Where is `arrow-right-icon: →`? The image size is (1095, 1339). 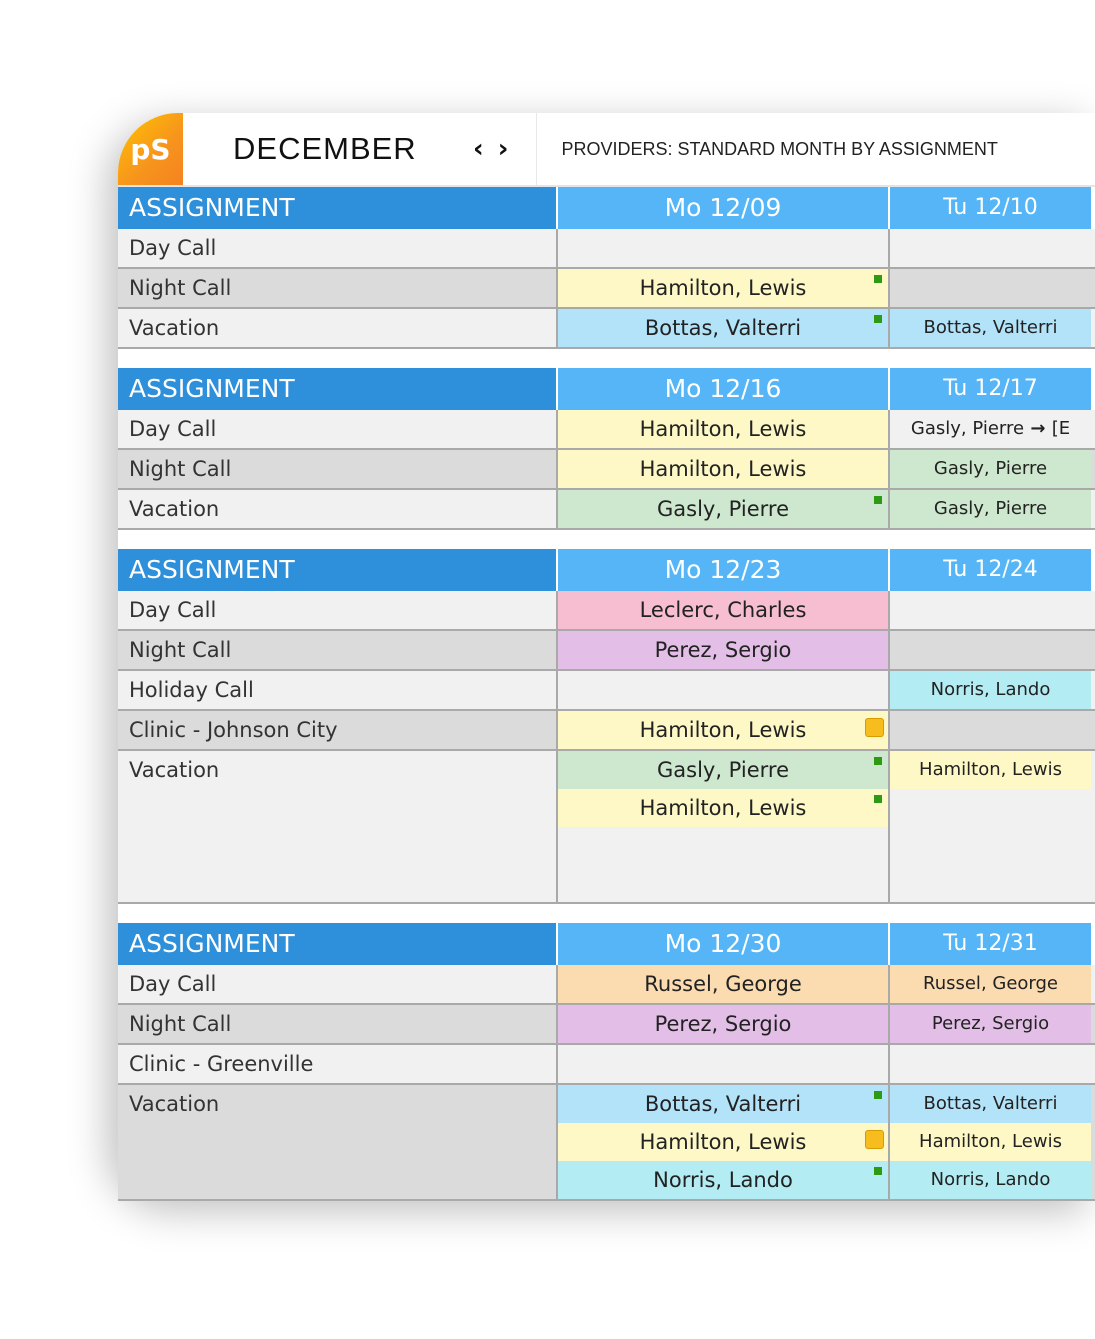
arrow-right-icon: → is located at coordinates (1038, 428).